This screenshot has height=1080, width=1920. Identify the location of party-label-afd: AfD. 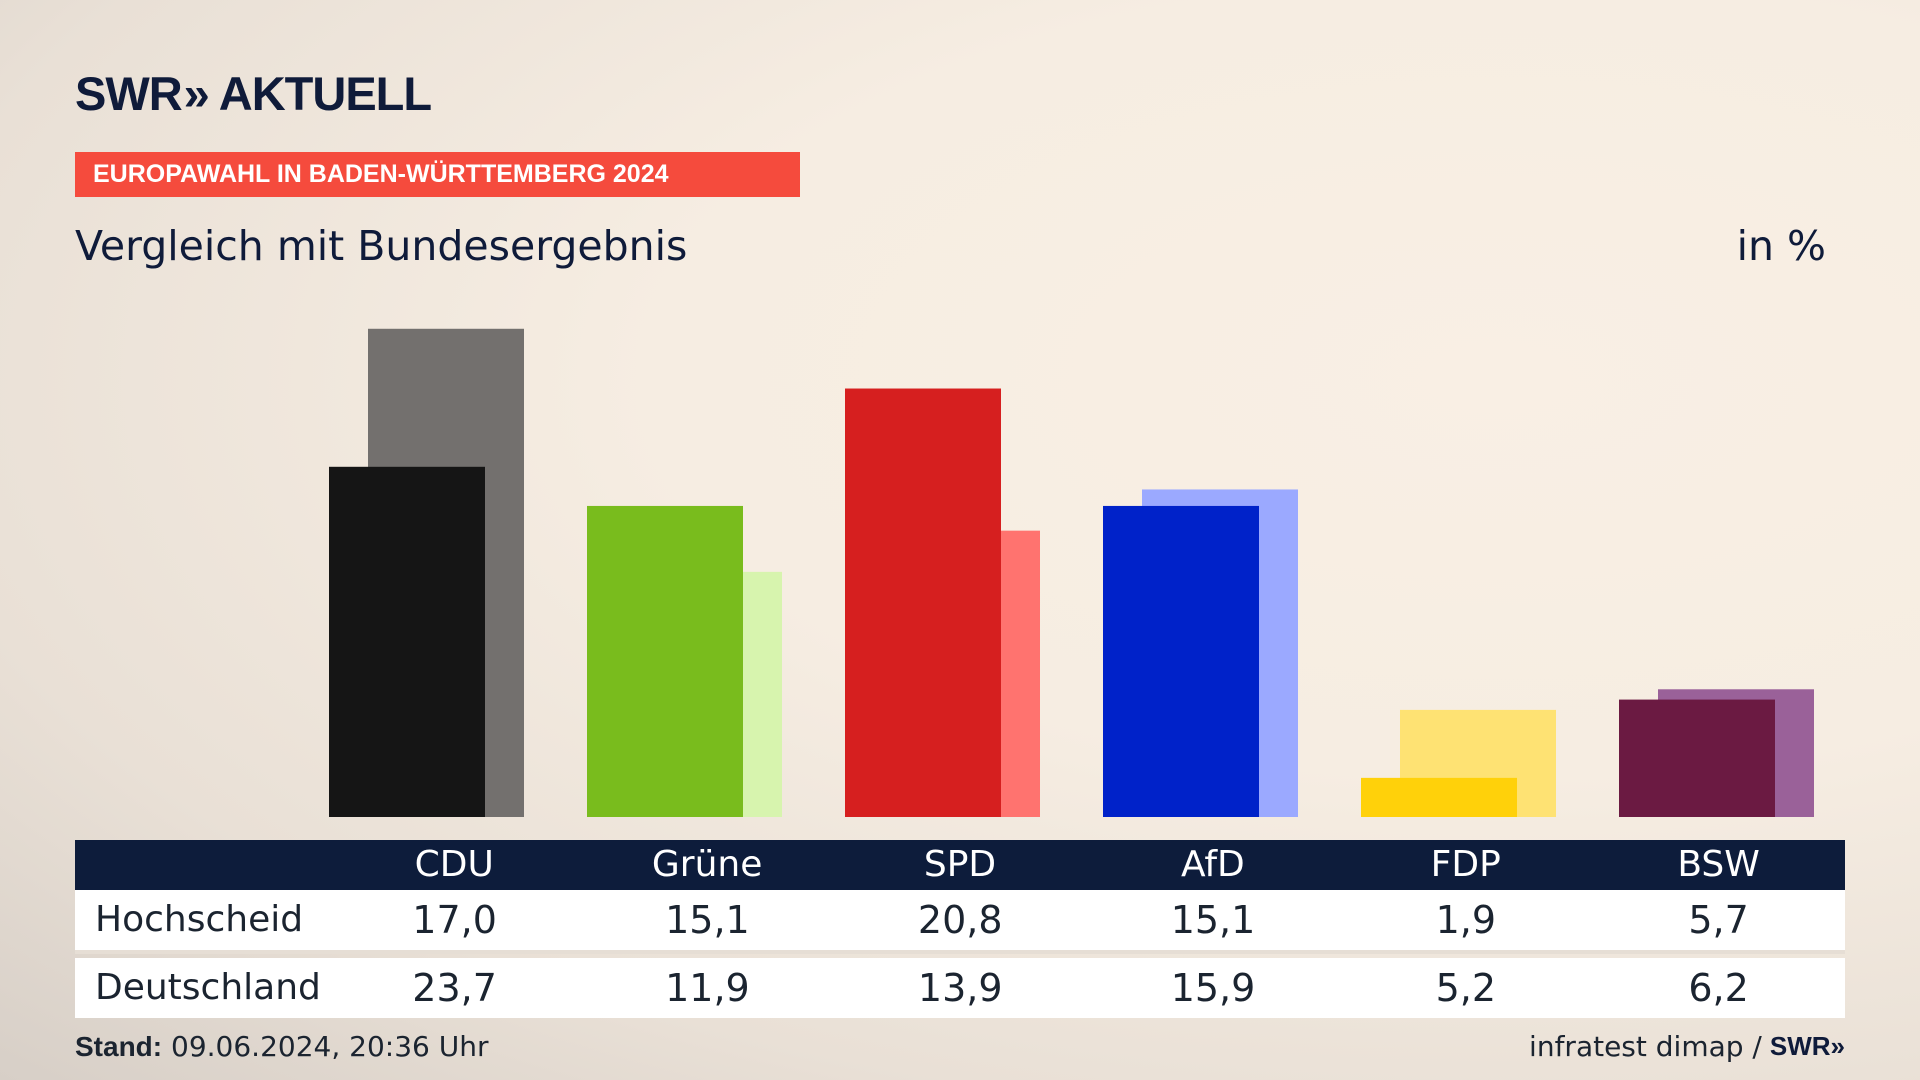
(1212, 864).